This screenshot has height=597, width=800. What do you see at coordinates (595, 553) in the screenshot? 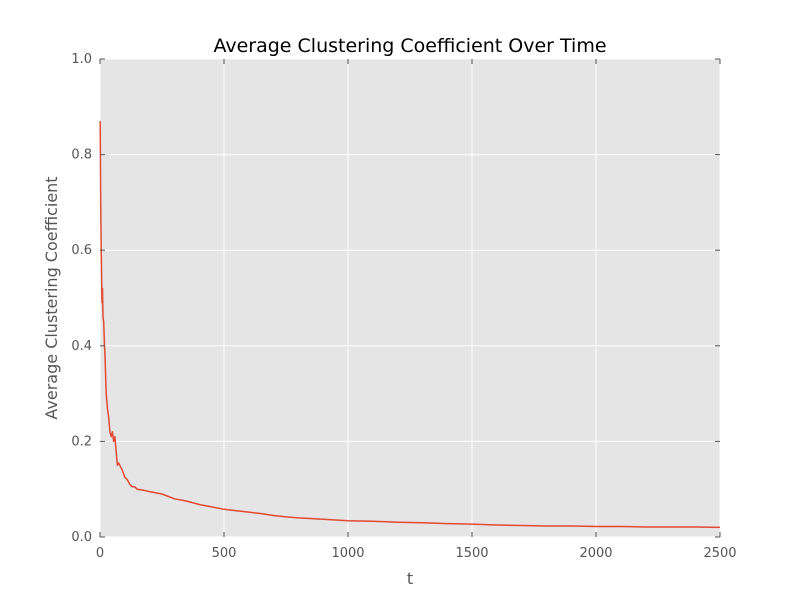
I see `x-tick-label: 2000` at bounding box center [595, 553].